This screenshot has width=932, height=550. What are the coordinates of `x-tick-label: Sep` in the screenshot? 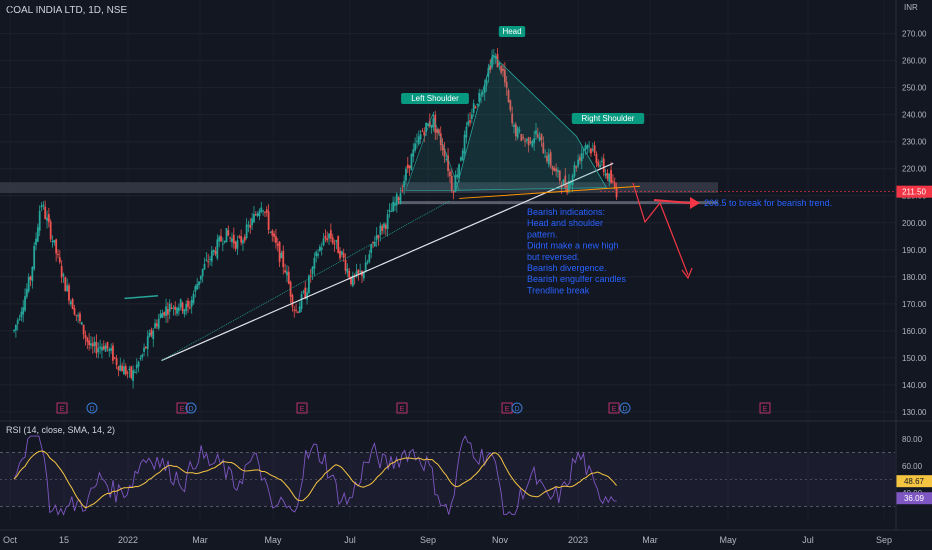 It's located at (428, 540).